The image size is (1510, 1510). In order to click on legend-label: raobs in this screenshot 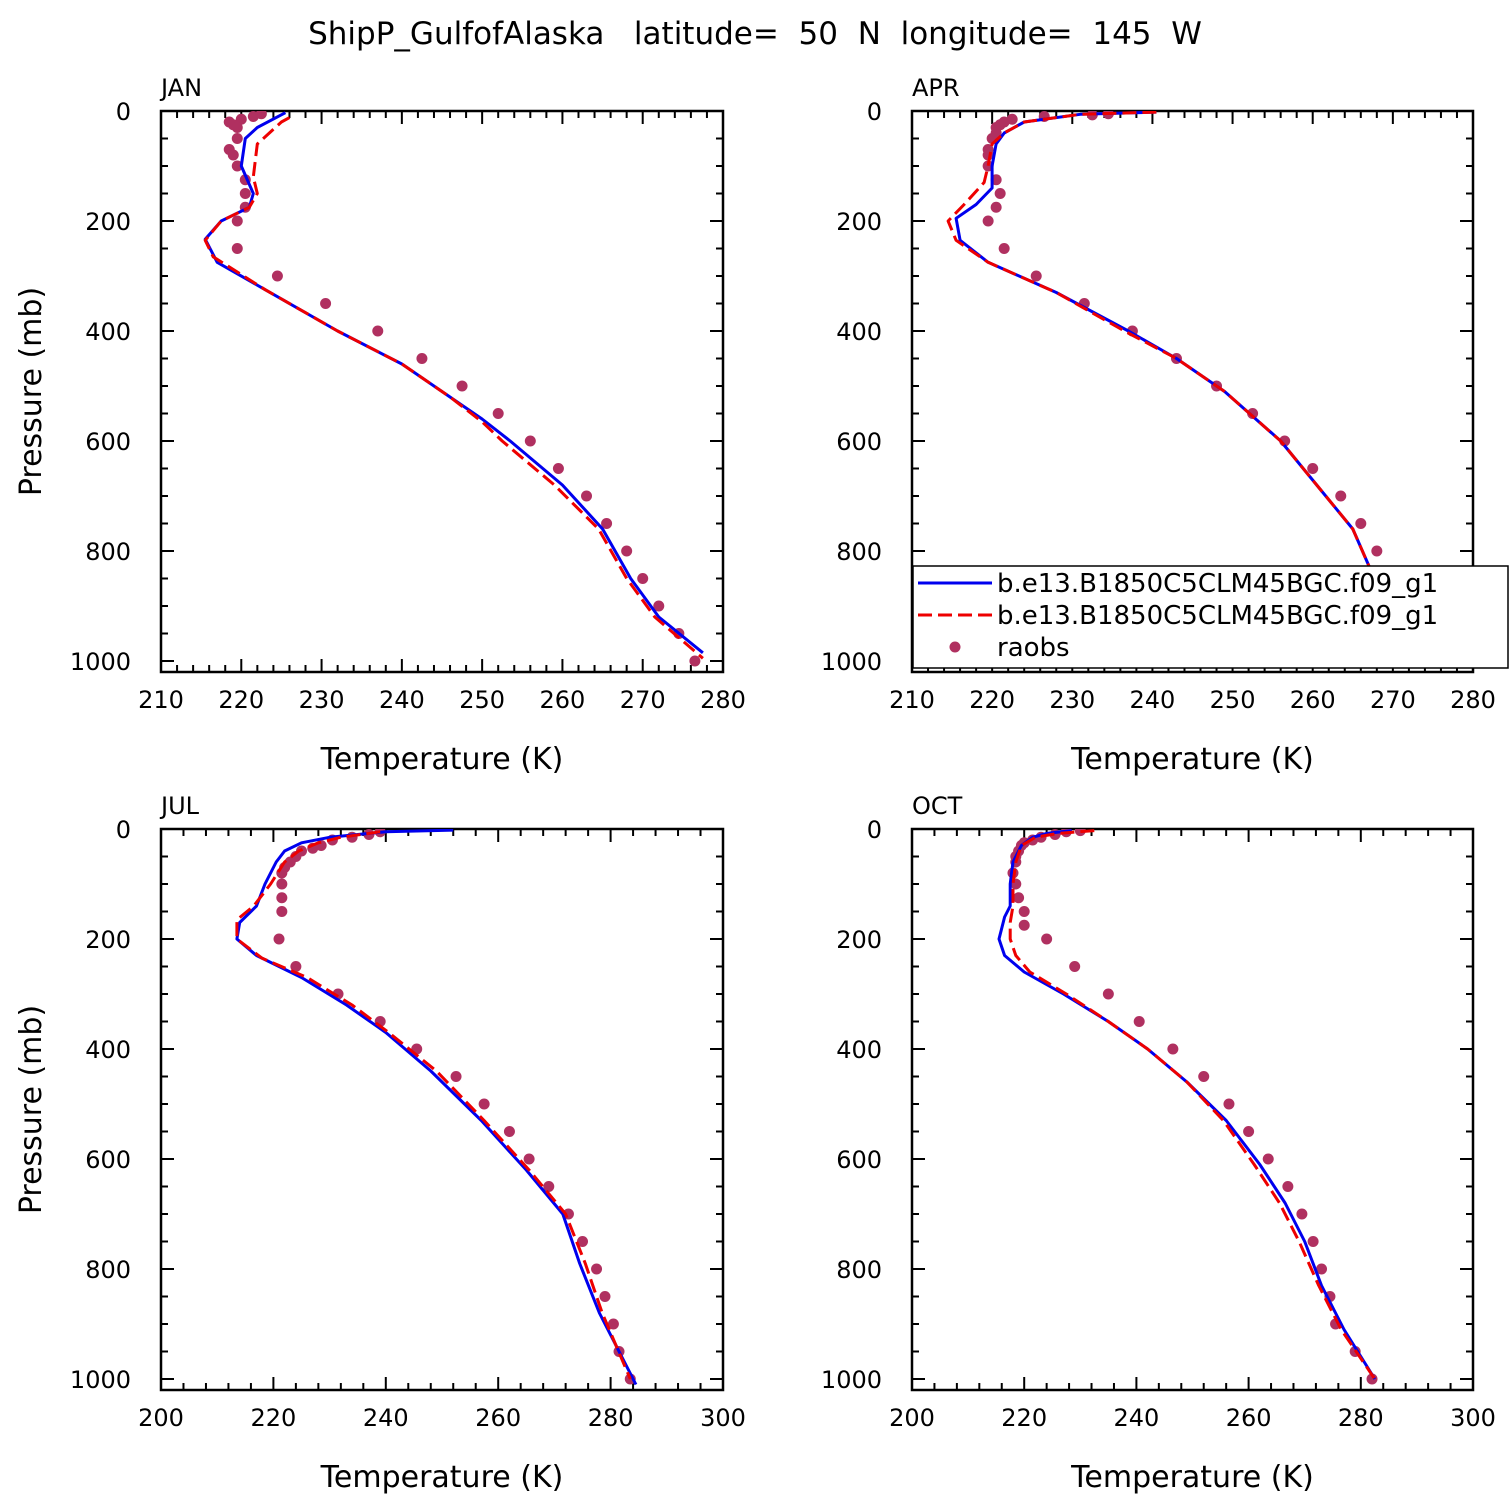, I will do `click(1033, 648)`.